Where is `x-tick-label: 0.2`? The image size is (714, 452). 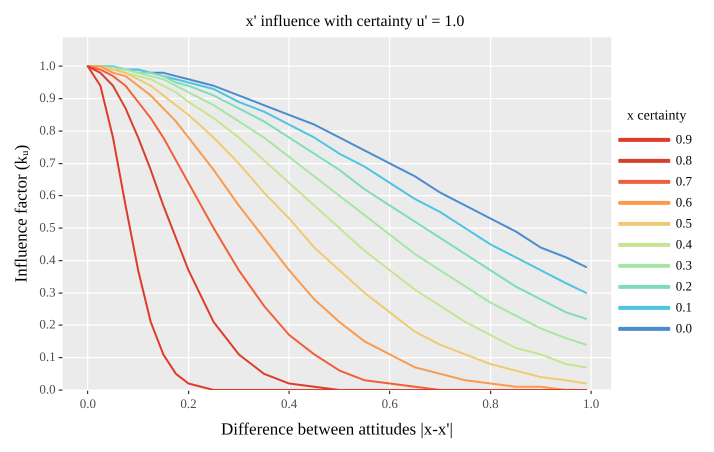
x-tick-label: 0.2 is located at coordinates (188, 404).